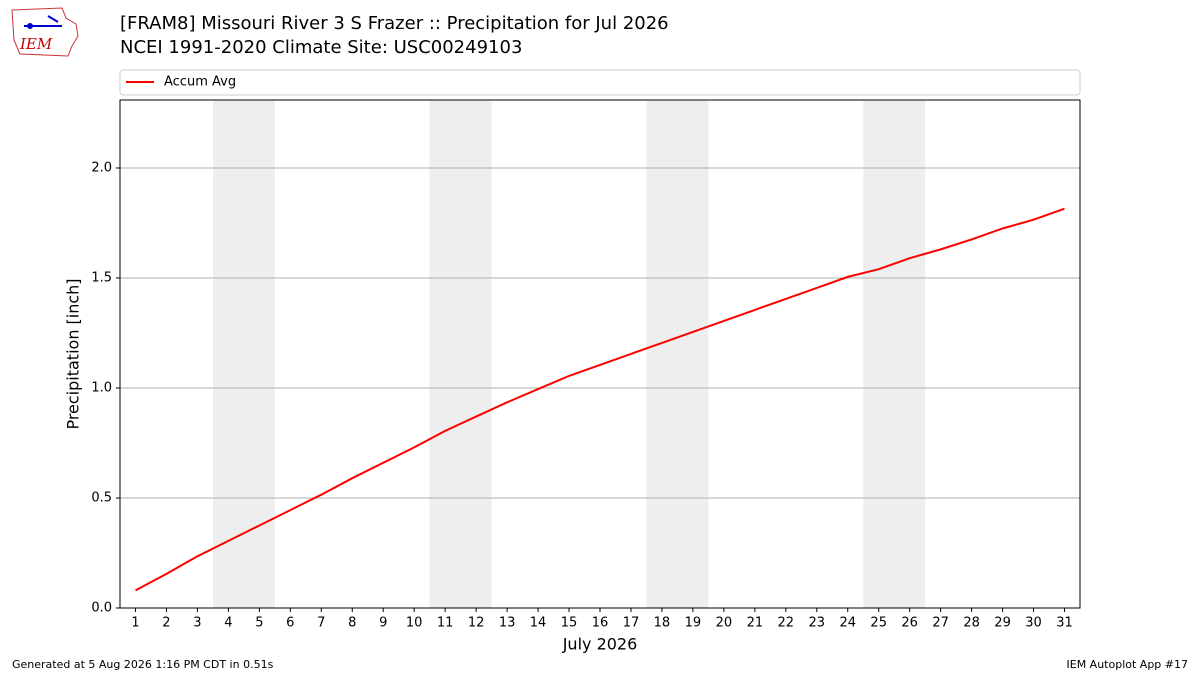 The image size is (1200, 675). I want to click on x-tick-label: 10, so click(414, 623).